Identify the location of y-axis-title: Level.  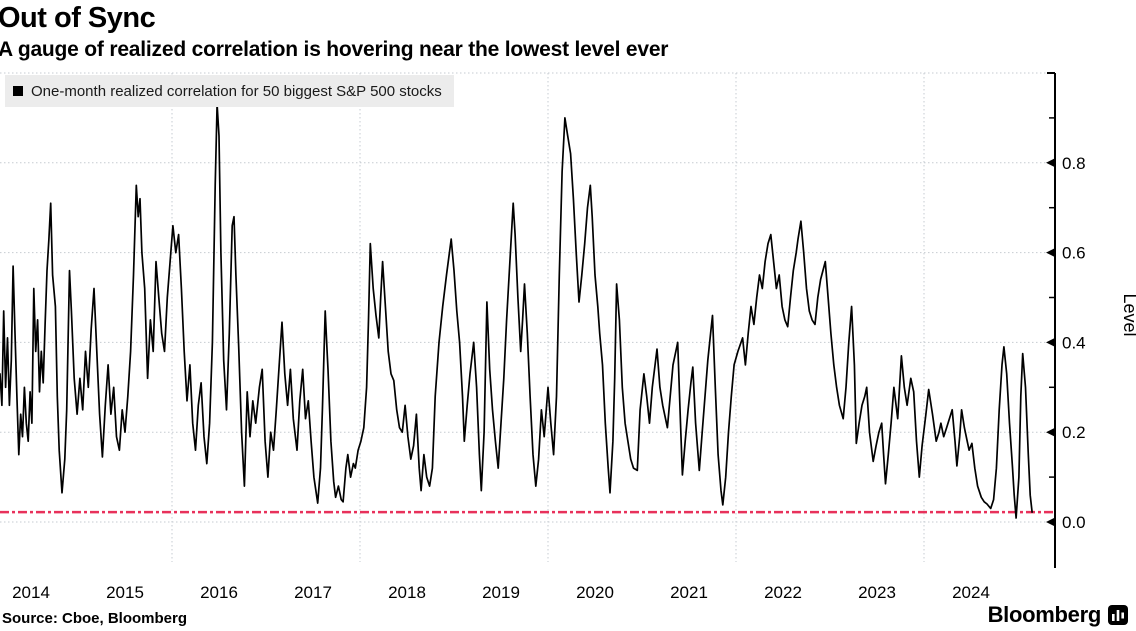
(1128, 314).